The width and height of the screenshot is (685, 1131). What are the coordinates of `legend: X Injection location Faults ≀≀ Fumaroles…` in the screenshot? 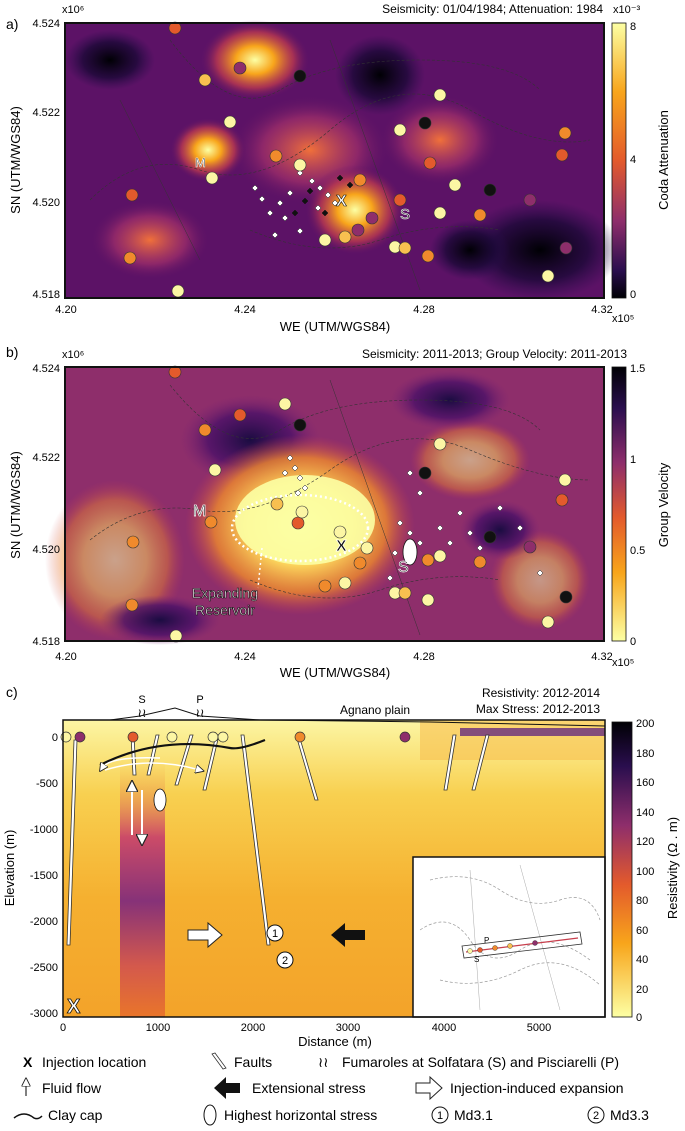 It's located at (331, 1089).